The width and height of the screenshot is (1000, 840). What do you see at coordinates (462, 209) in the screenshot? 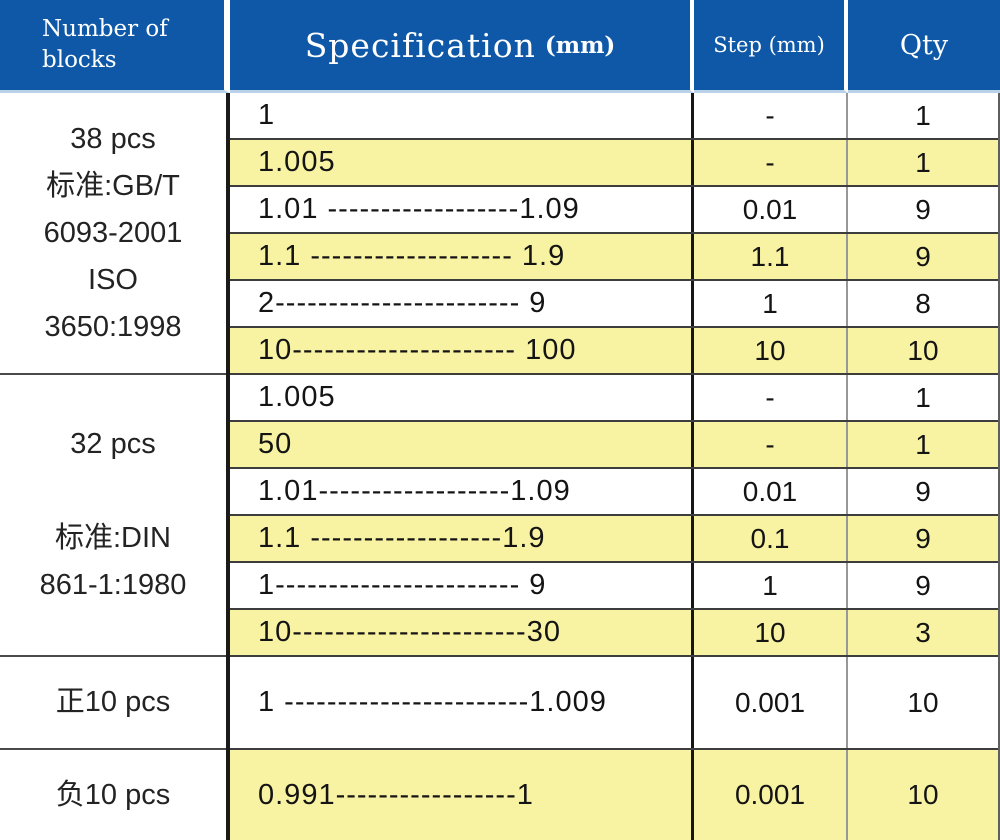
I see `spec-cell: 1.01 ------------------1.09` at bounding box center [462, 209].